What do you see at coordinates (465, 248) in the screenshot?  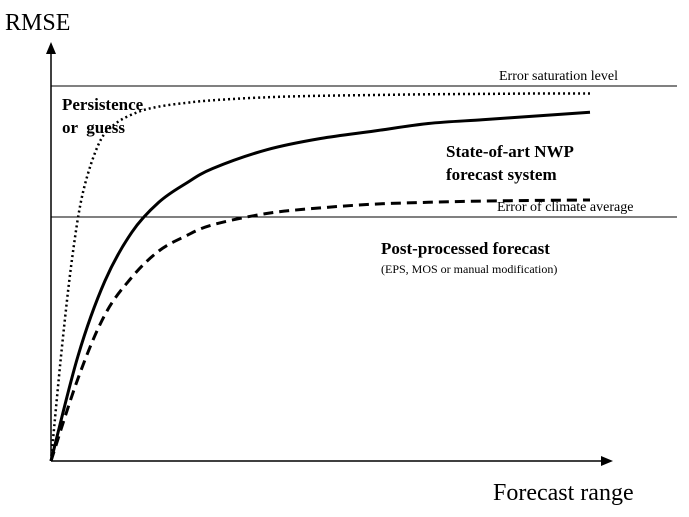 I see `post-processed-label: Post-processed forecast` at bounding box center [465, 248].